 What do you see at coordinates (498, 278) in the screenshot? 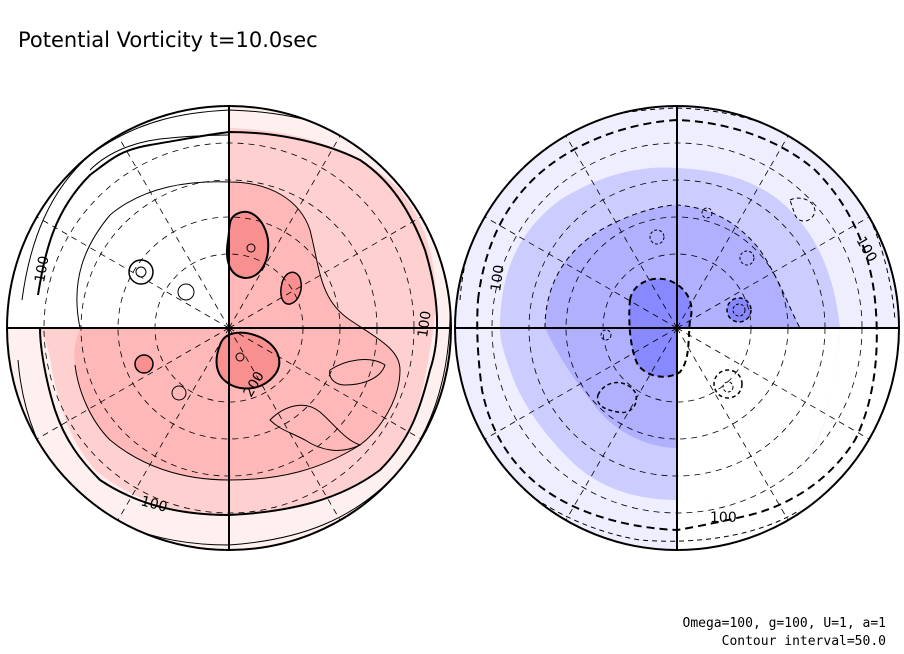
I see `clabel-r-left: 100` at bounding box center [498, 278].